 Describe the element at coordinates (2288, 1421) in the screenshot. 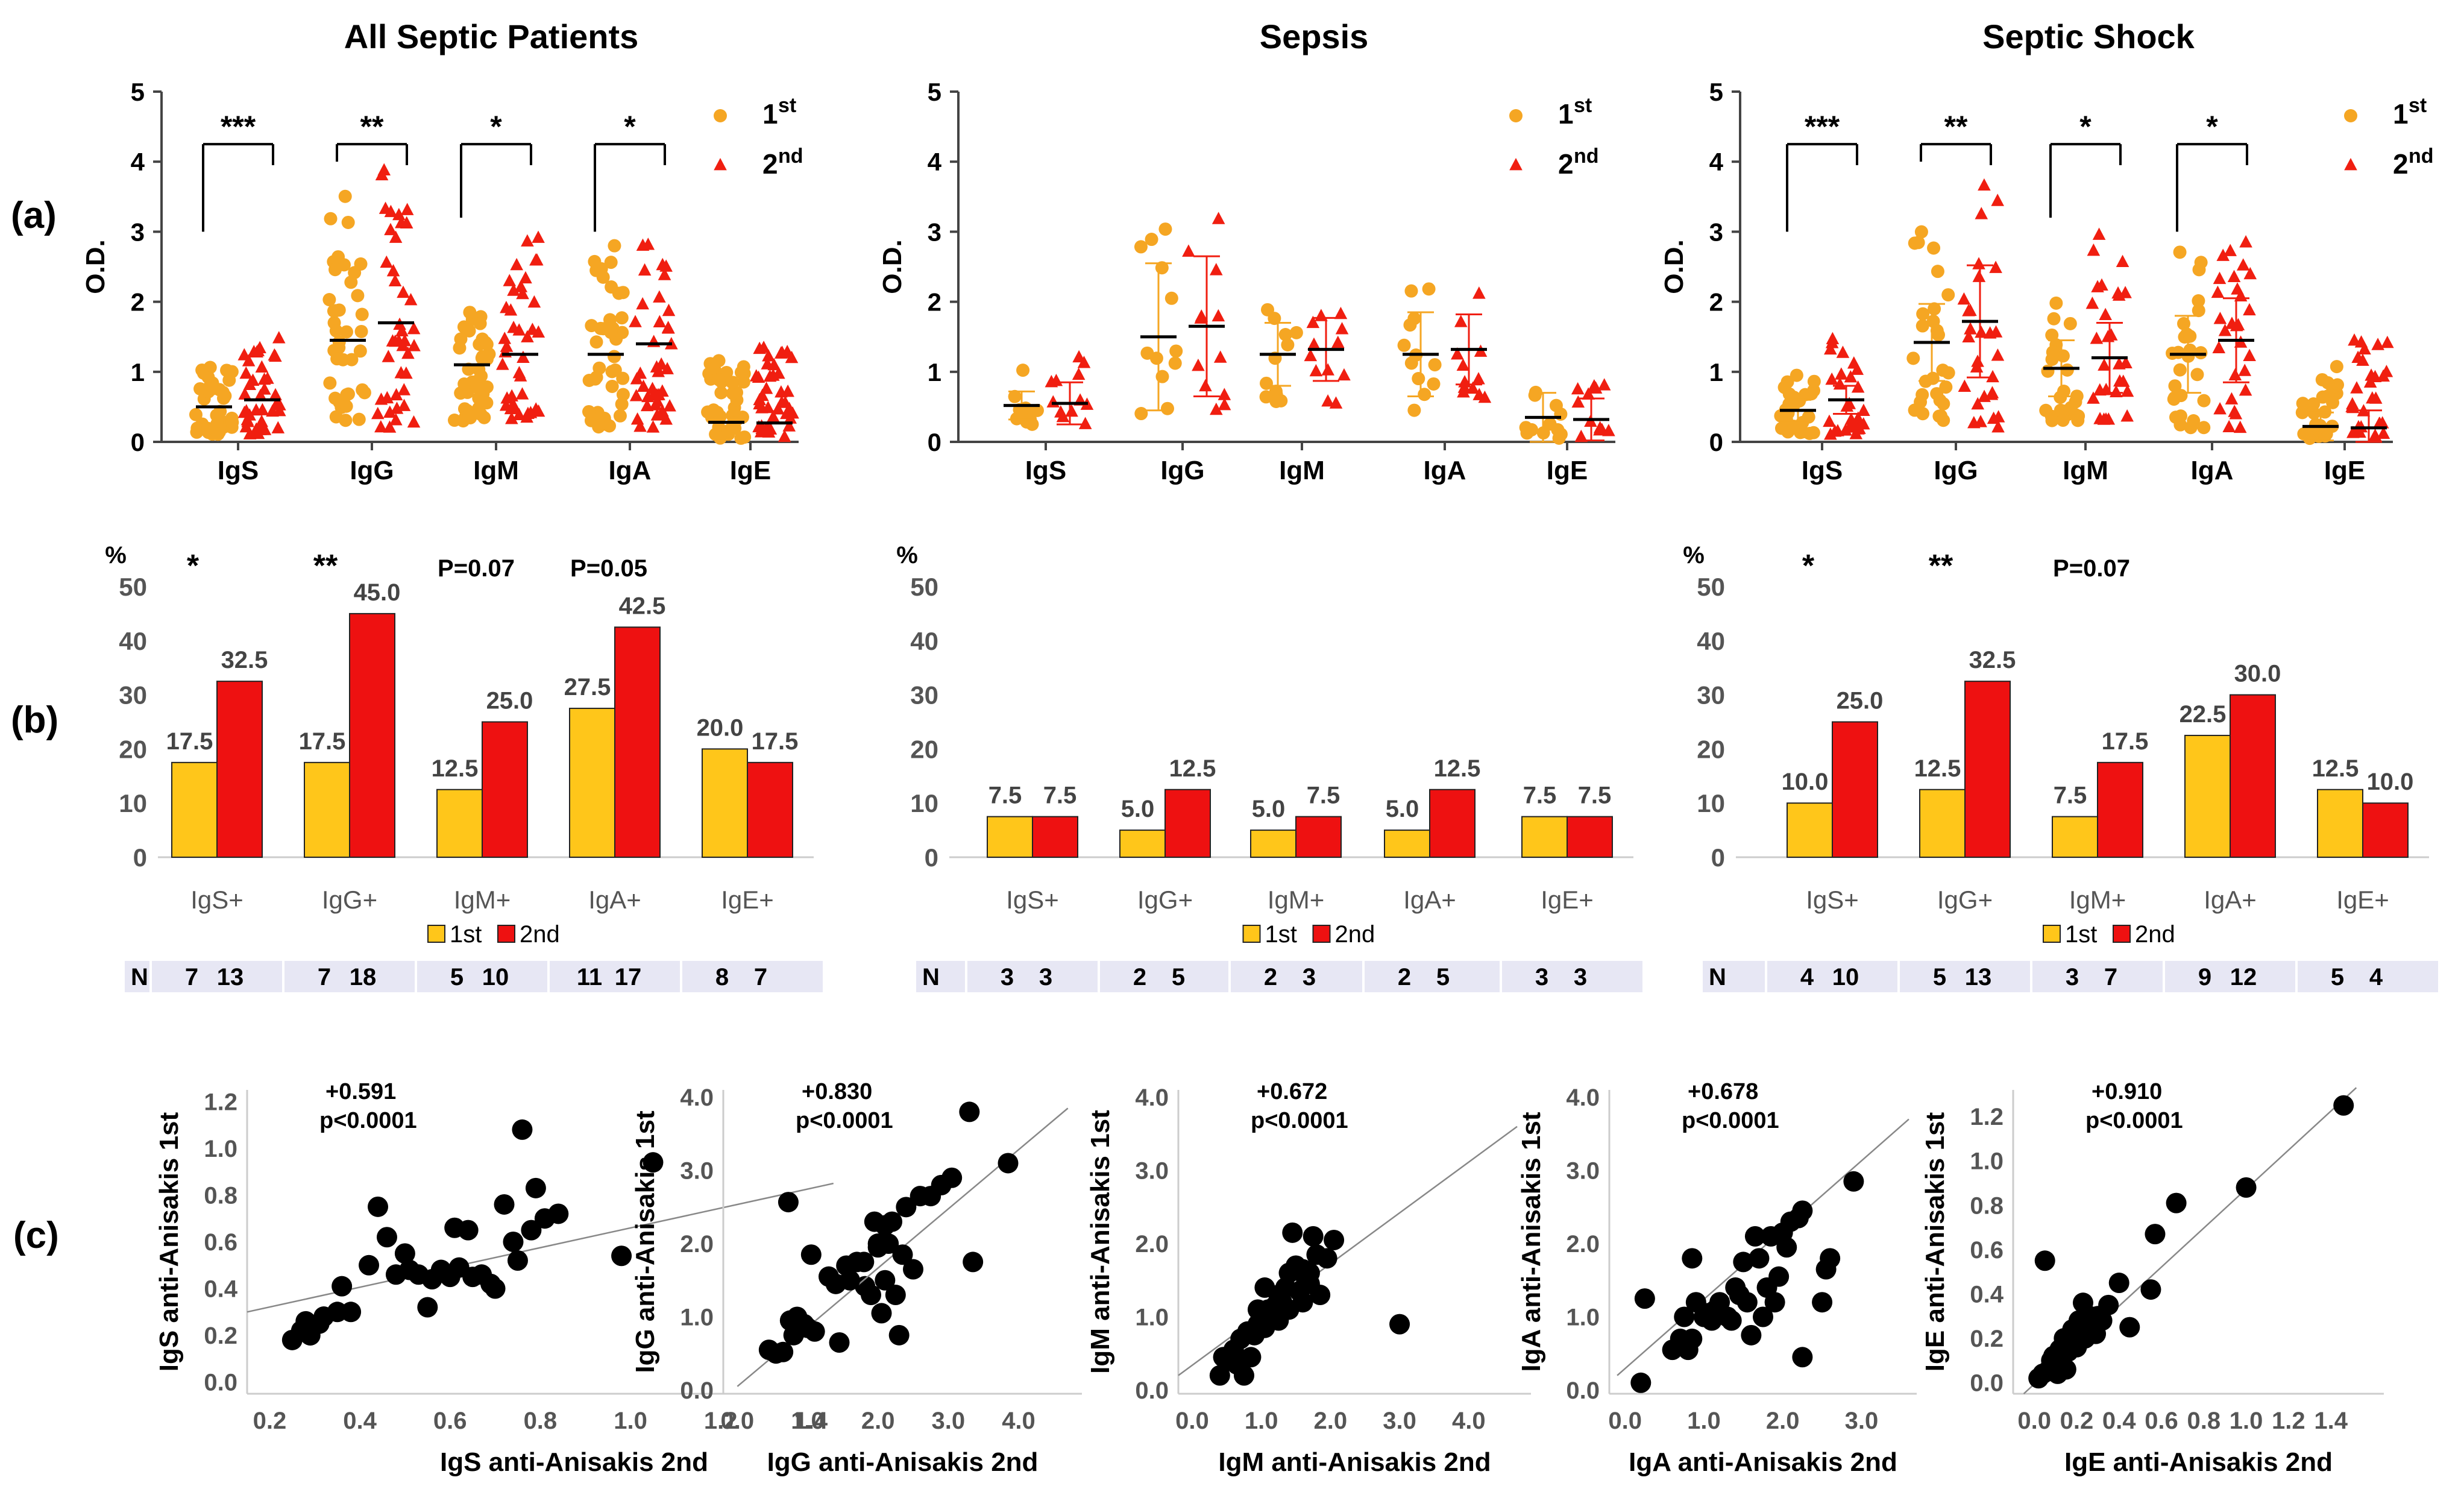

I see `x-tick-label: 1.2` at that location.